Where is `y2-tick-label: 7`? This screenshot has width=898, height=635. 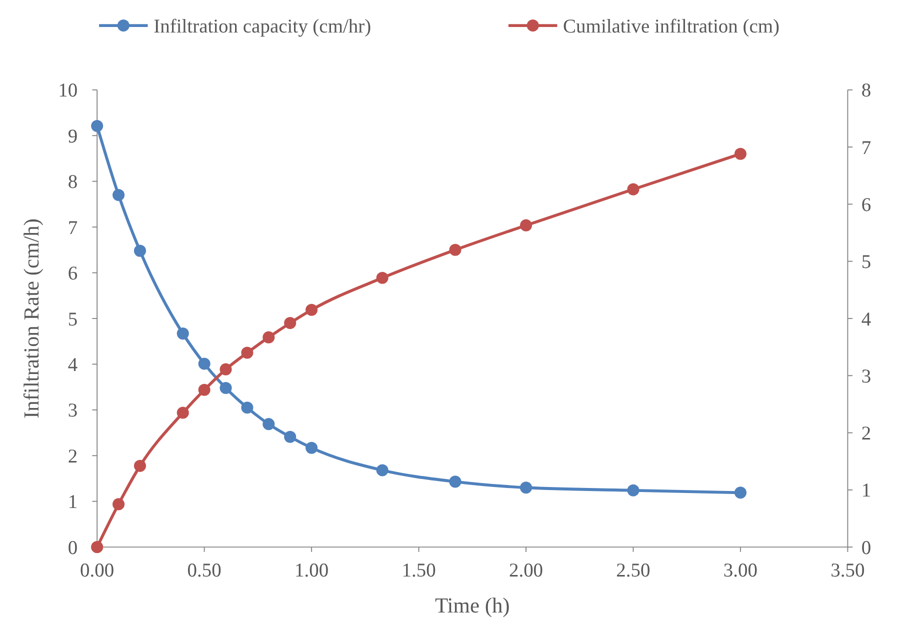 y2-tick-label: 7 is located at coordinates (866, 148).